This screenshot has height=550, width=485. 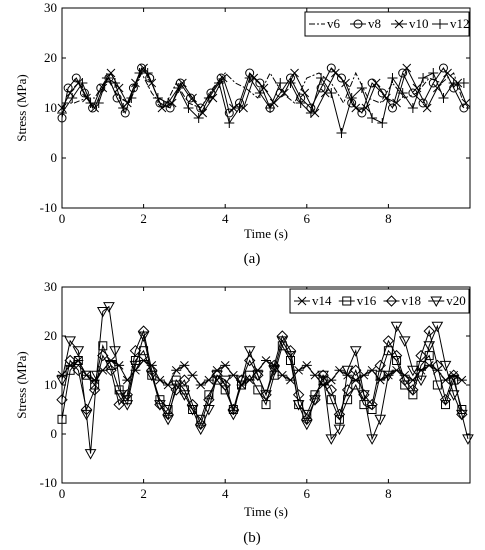 I want to click on panel-a-legend-marker-v10, so click(x=399, y=24).